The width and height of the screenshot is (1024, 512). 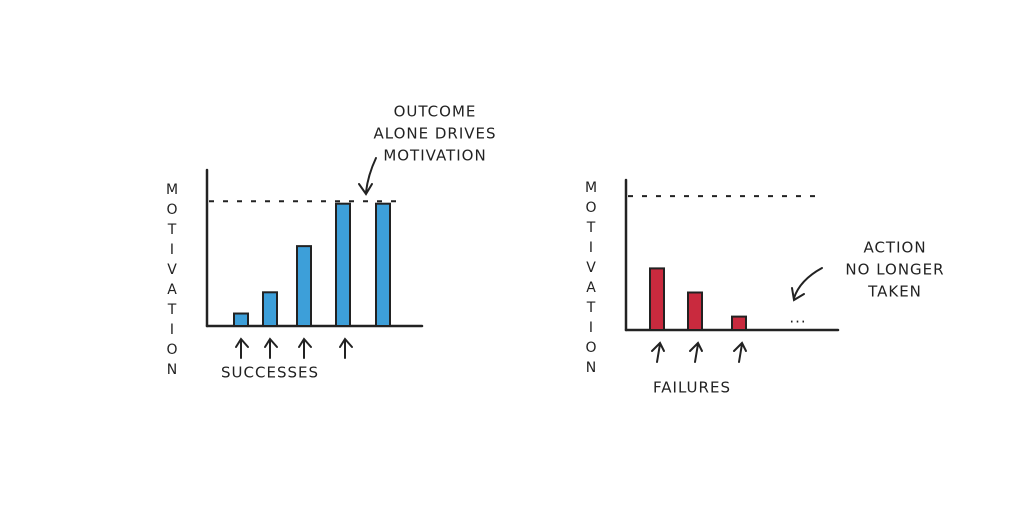 What do you see at coordinates (894, 270) in the screenshot?
I see `annotation: NO LONGER` at bounding box center [894, 270].